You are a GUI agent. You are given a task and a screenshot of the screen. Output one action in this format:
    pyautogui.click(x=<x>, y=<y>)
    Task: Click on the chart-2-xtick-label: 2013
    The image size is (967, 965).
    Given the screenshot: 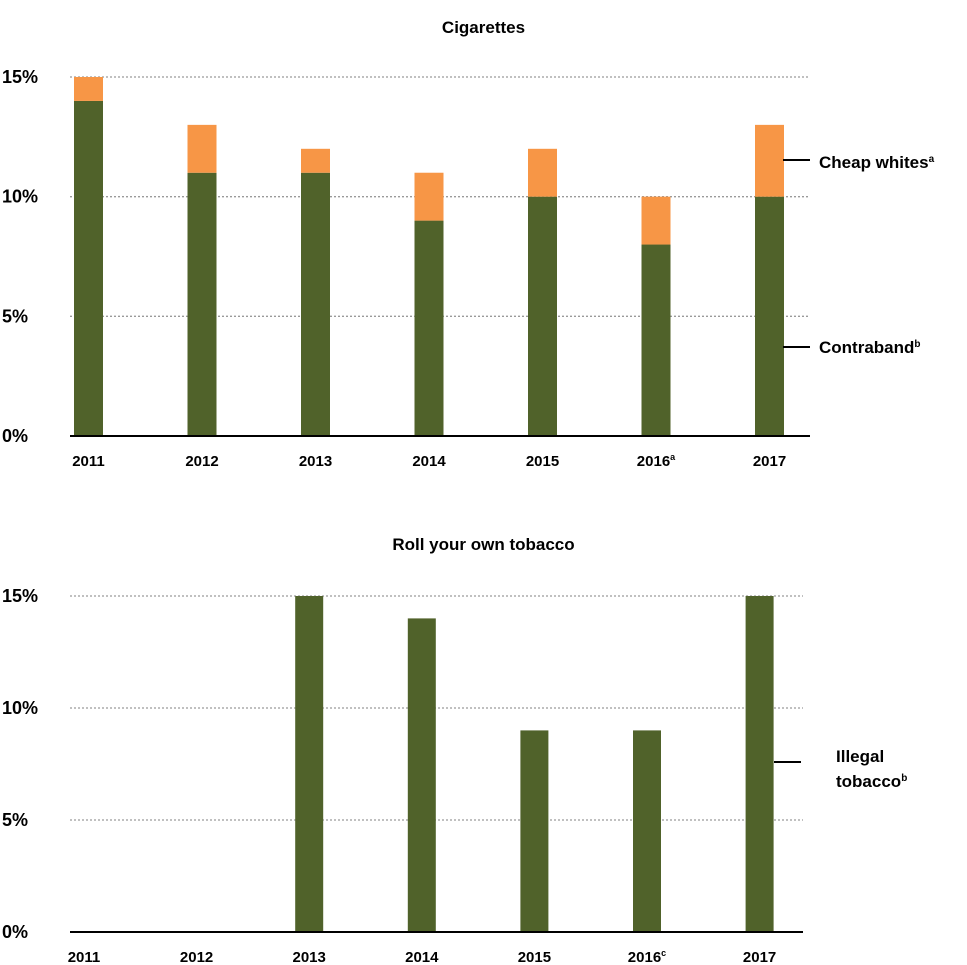 What is the action you would take?
    pyautogui.click(x=309, y=957)
    